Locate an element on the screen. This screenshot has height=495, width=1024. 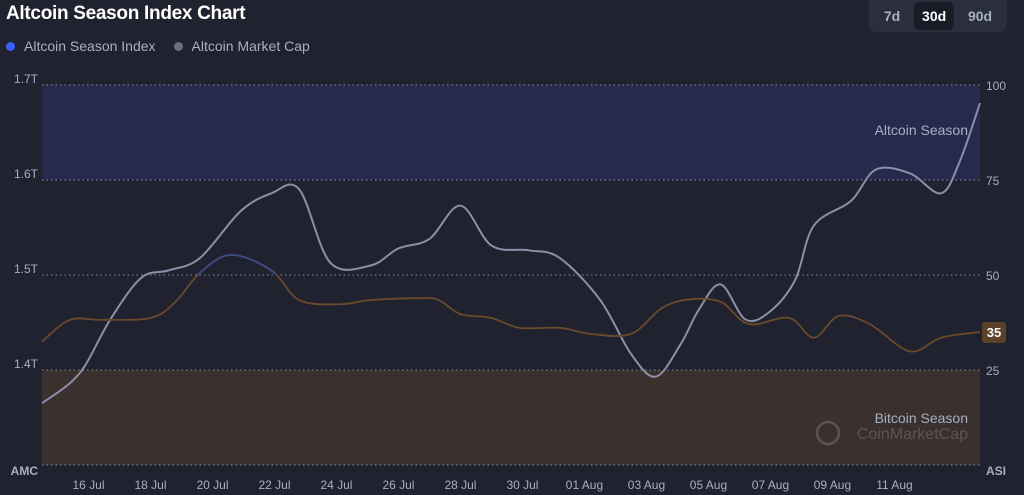
x-tick-label: 22 Jul is located at coordinates (274, 485).